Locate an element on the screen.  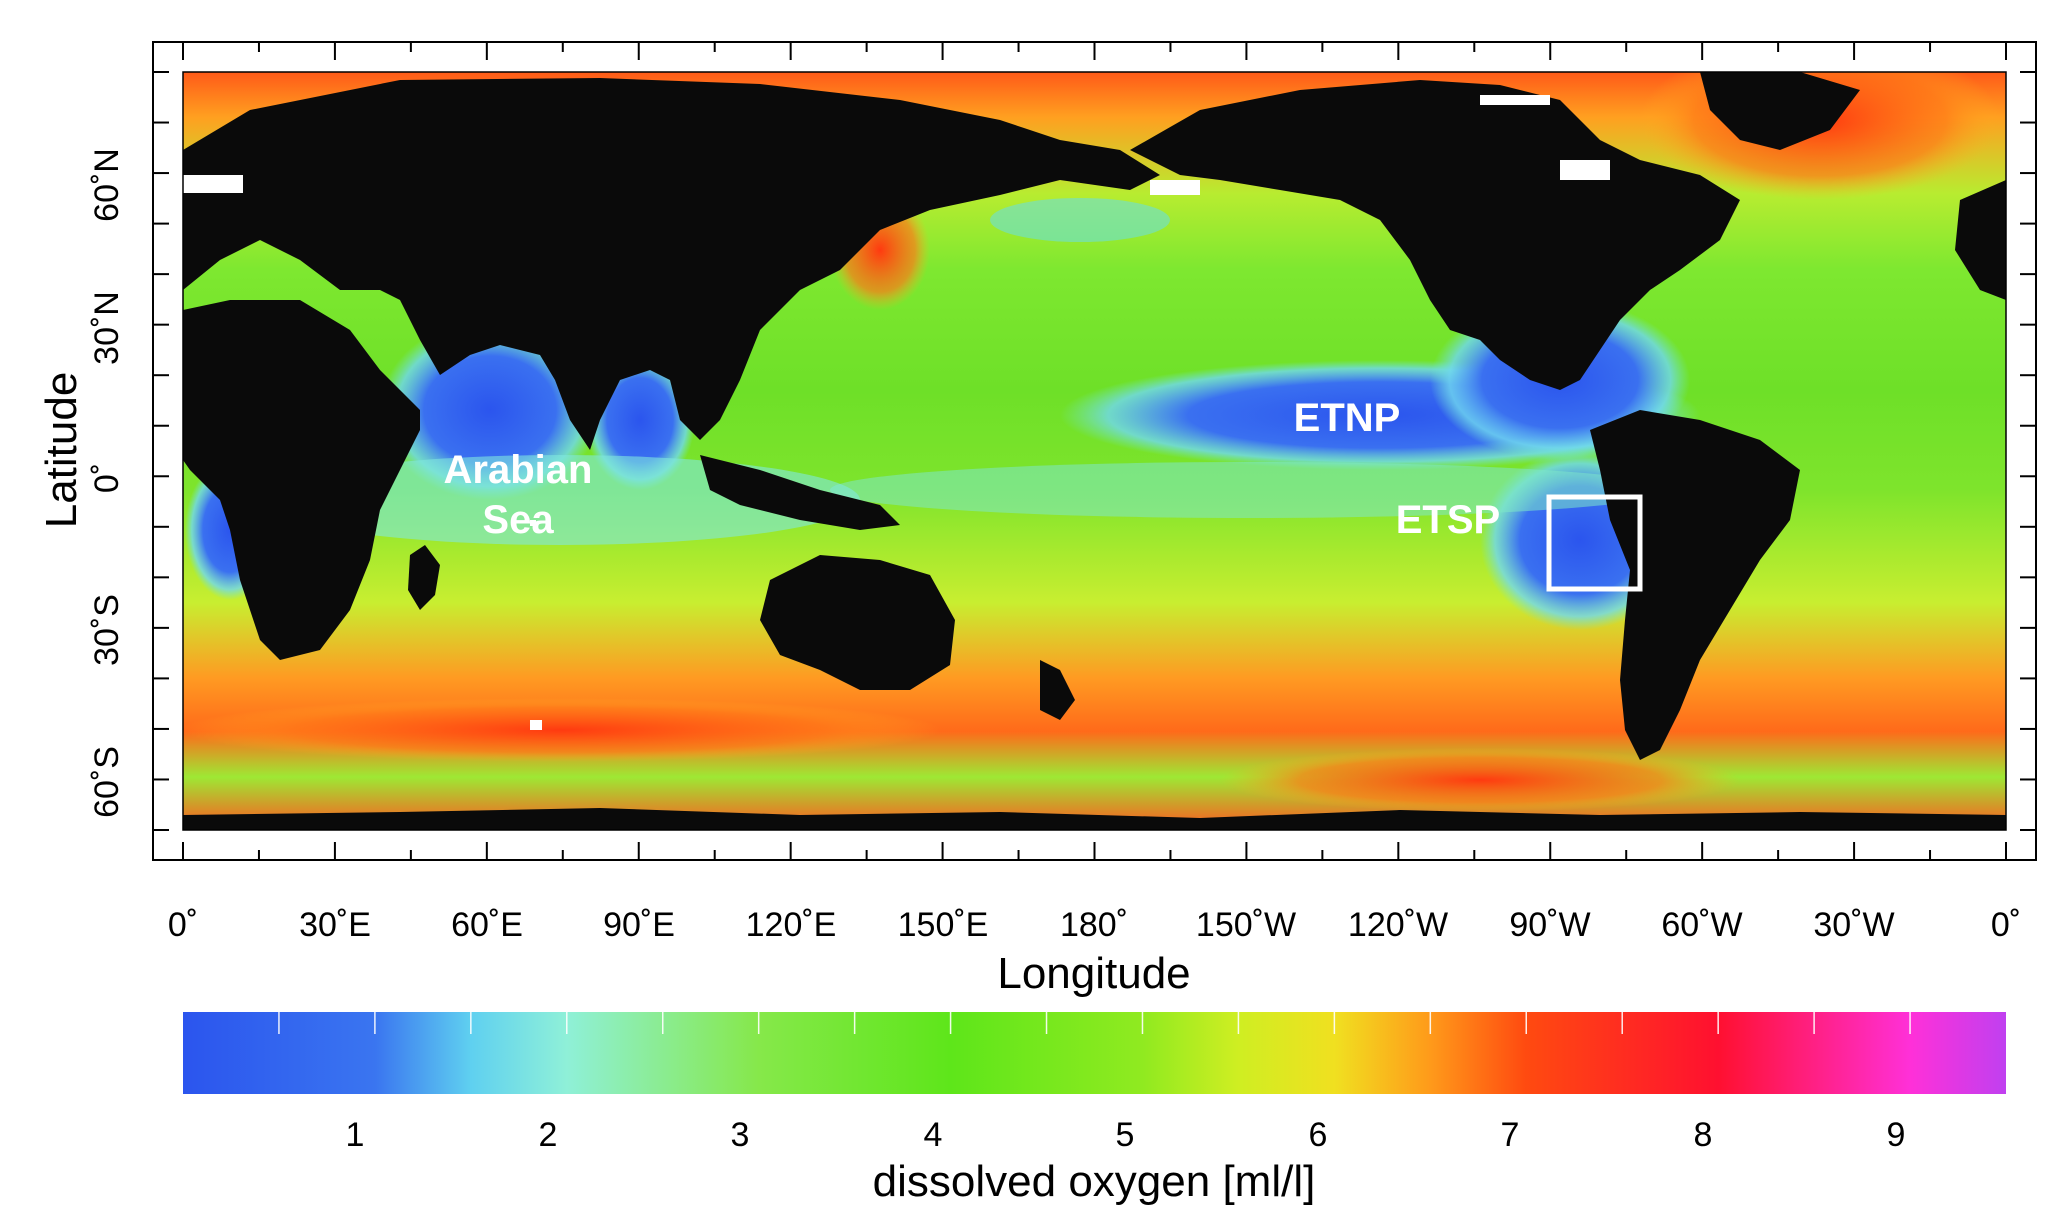
africa-land is located at coordinates (301, 480).